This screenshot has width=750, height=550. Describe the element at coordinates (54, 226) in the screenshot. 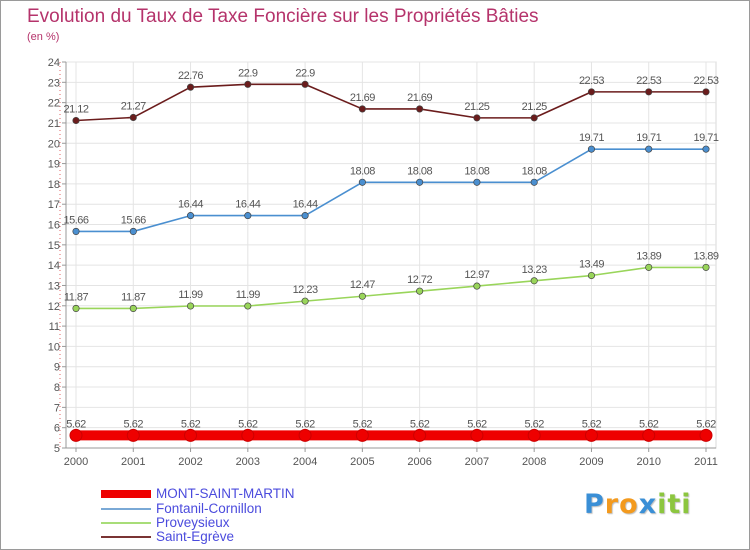

I see `y-tick-label: 16` at that location.